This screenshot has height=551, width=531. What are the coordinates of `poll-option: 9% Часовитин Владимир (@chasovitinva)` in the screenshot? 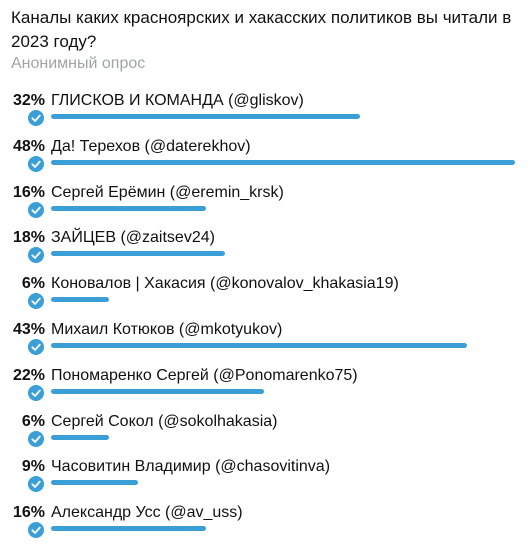 It's located at (265, 480).